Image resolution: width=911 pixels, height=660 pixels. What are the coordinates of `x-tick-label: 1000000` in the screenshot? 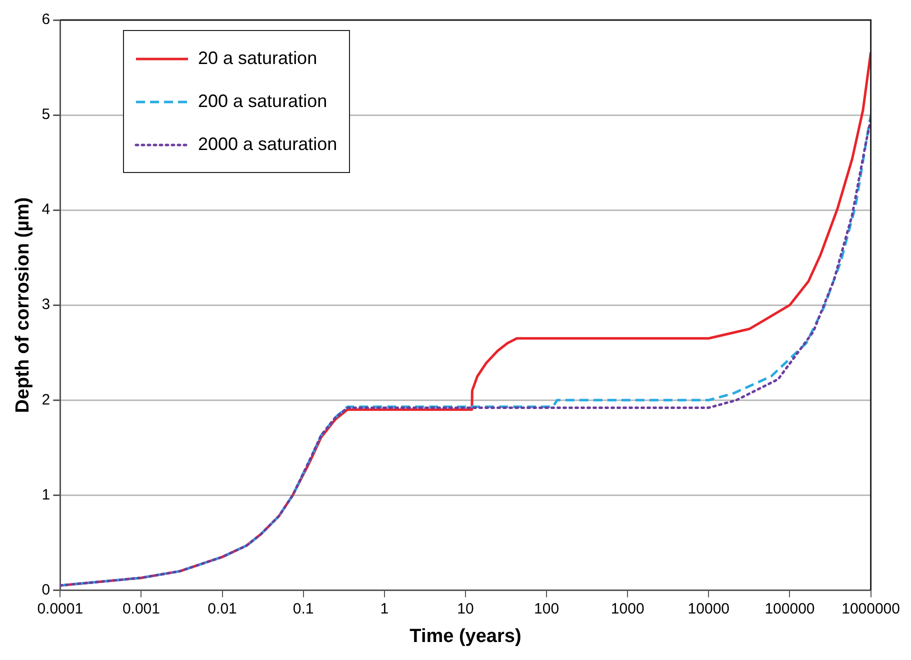 It's located at (871, 609).